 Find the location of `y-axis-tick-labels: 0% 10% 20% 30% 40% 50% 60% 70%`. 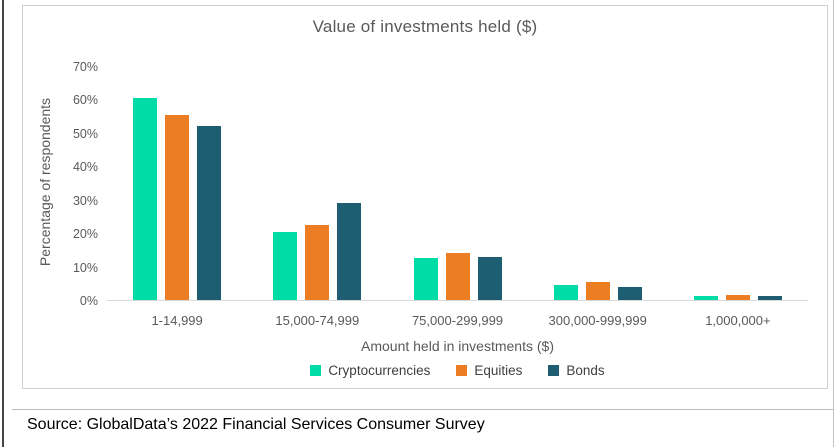

y-axis-tick-labels: 0% 10% 20% 30% 40% 50% 60% 70% is located at coordinates (75, 161).